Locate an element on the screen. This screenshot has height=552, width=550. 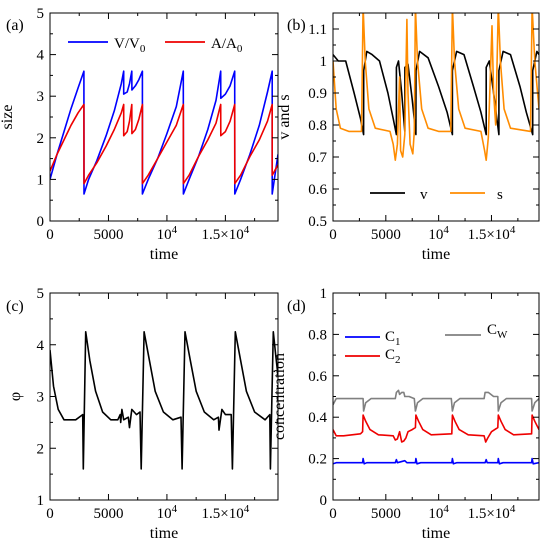
legend-label: s is located at coordinates (500, 195).